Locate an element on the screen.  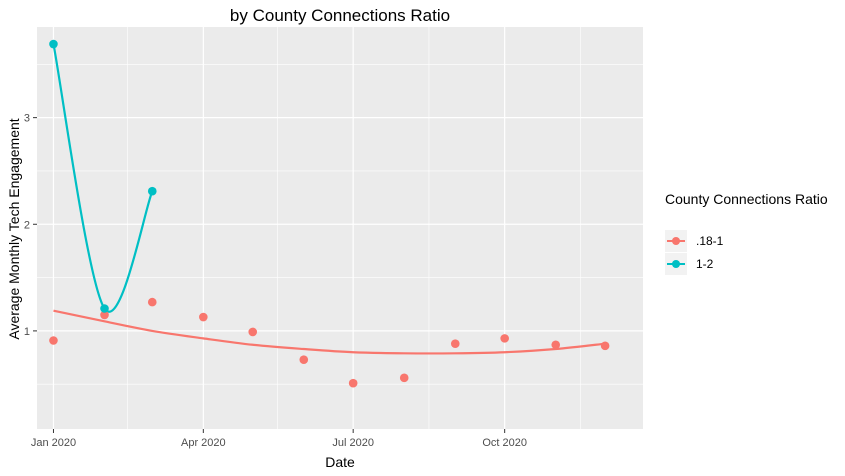
legend-keys: .18-1 1-2 is located at coordinates (694, 252).